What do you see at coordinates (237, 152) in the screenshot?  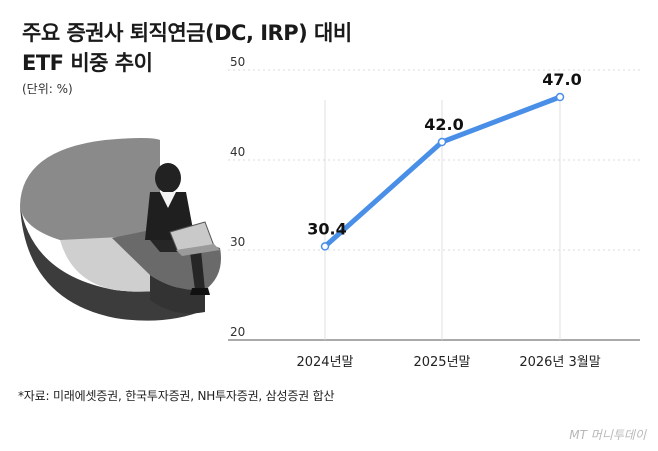 I see `y-tick-label: 40` at bounding box center [237, 152].